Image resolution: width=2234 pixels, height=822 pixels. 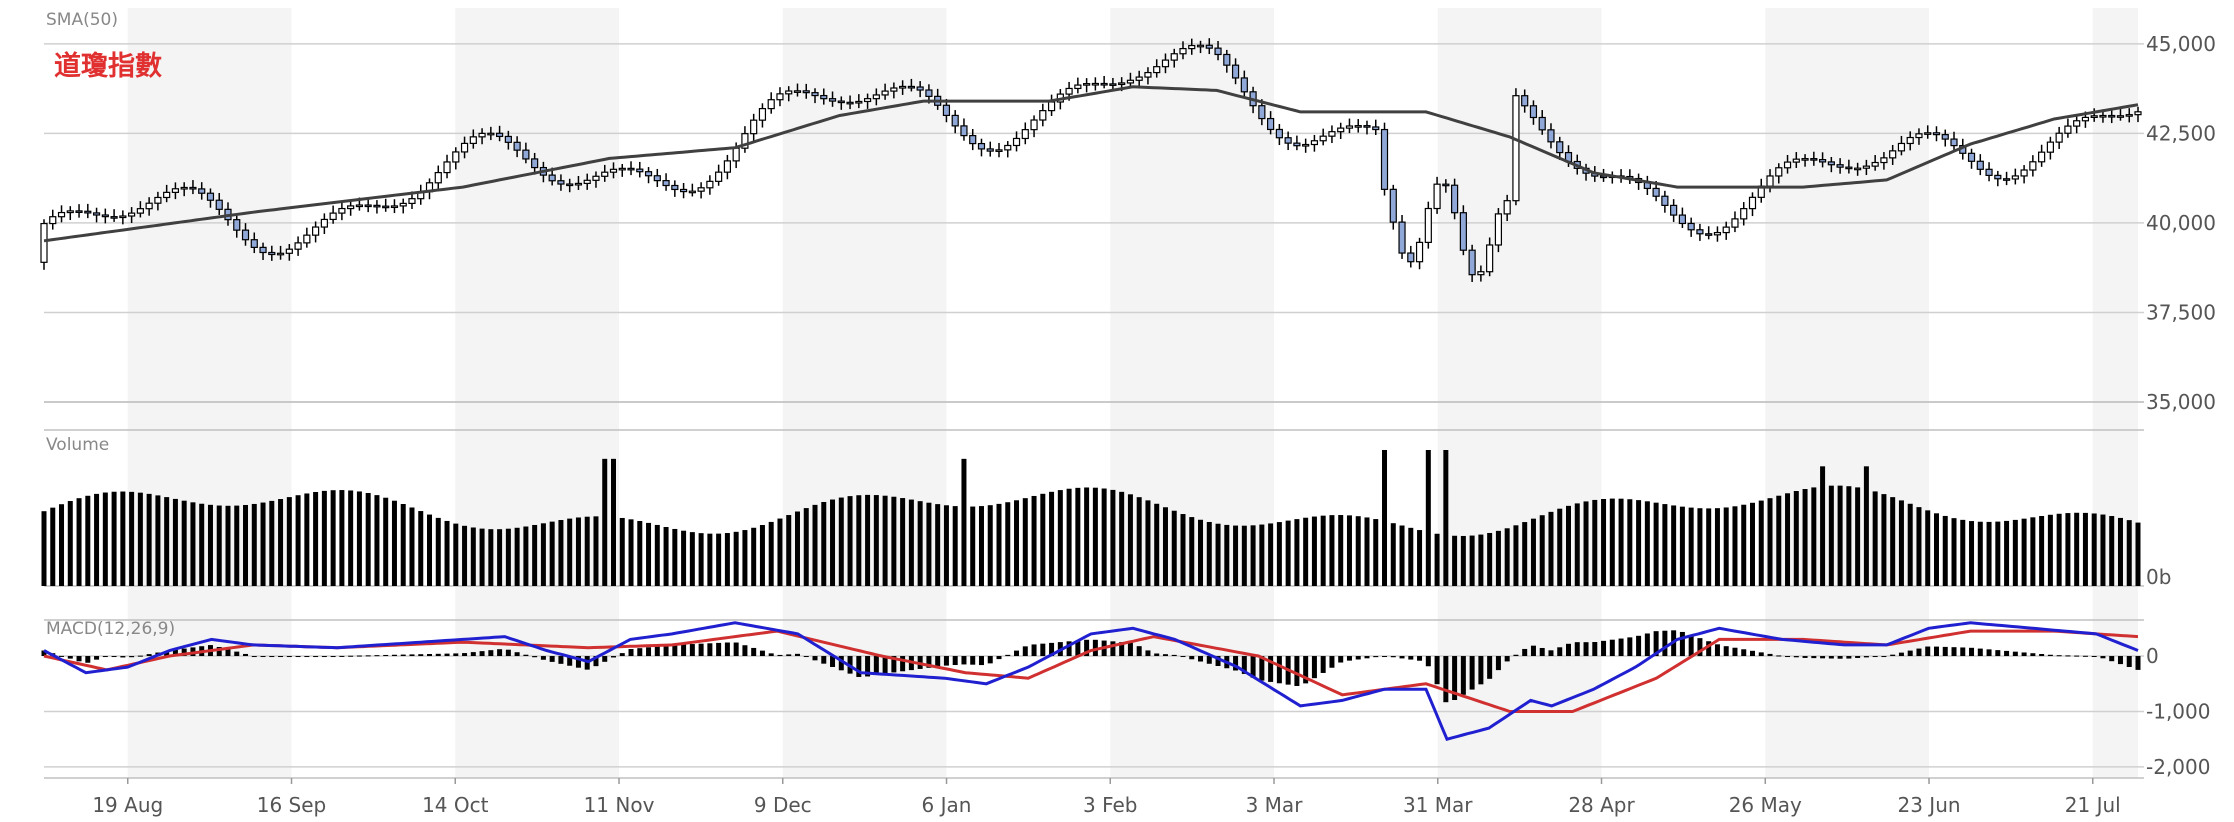 I want to click on price-tick-label: 42,500, so click(x=2181, y=133).